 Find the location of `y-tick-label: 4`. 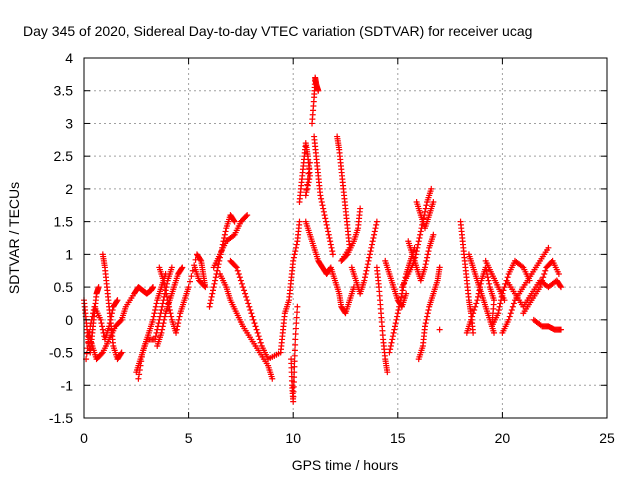

y-tick-label: 4 is located at coordinates (69, 58).